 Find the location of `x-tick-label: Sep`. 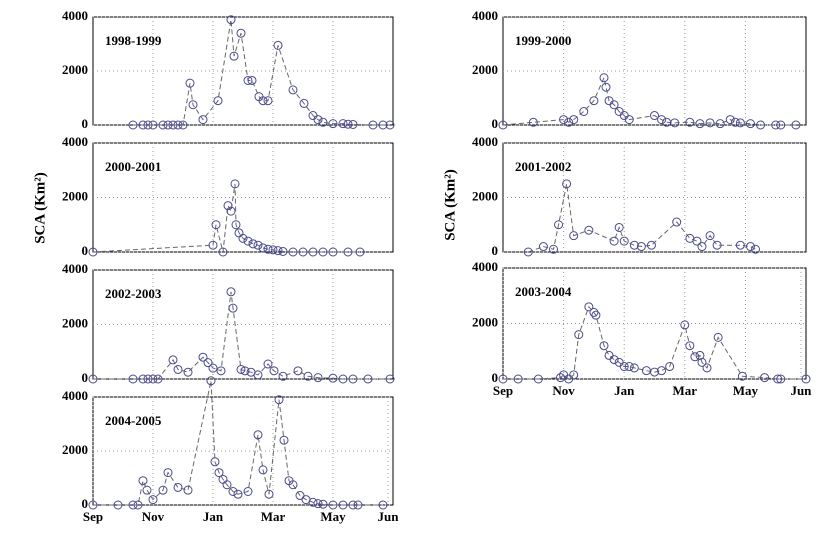

x-tick-label: Sep is located at coordinates (93, 516).